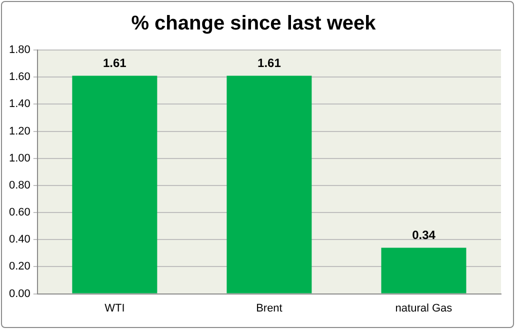 This screenshot has height=329, width=515. I want to click on chart-title: % change since last week, so click(254, 23).